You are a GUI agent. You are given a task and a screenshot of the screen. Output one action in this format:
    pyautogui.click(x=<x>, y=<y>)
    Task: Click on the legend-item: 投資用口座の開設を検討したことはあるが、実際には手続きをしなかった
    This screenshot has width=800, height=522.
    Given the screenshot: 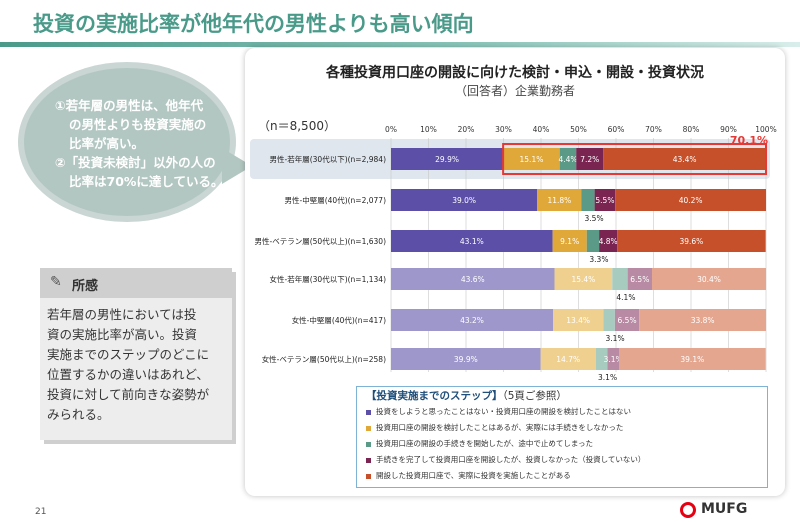 What is the action you would take?
    pyautogui.click(x=494, y=427)
    